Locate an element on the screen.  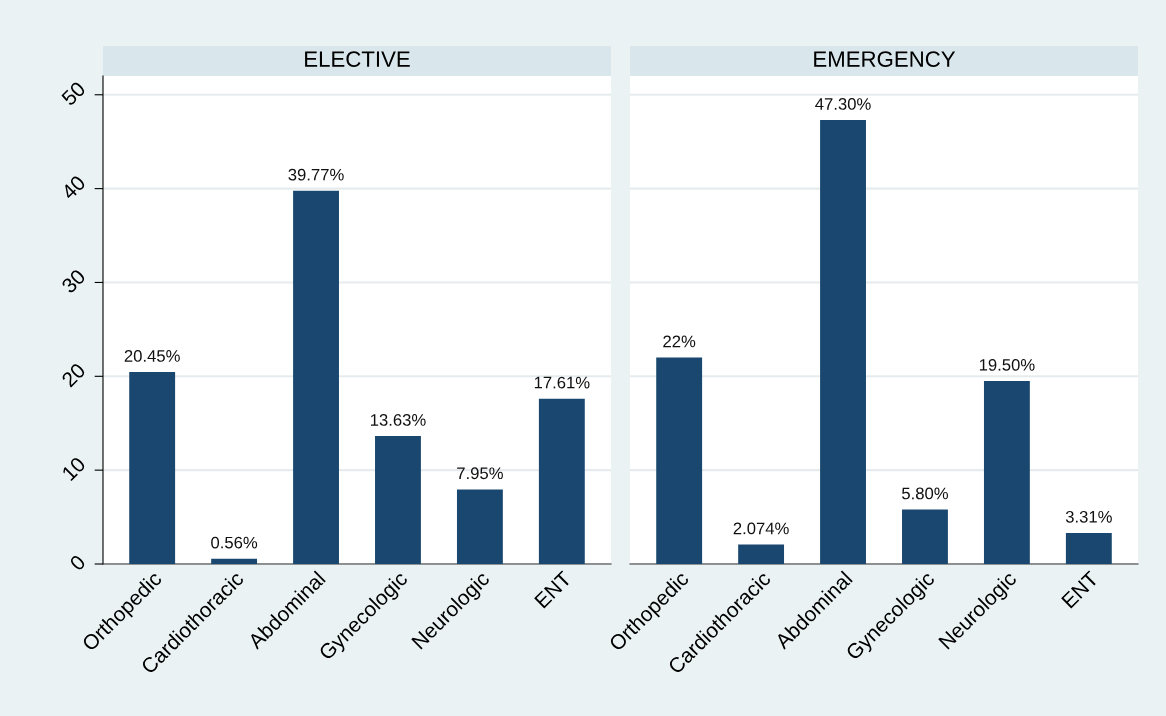
y-tick-label: 20 is located at coordinates (73, 375).